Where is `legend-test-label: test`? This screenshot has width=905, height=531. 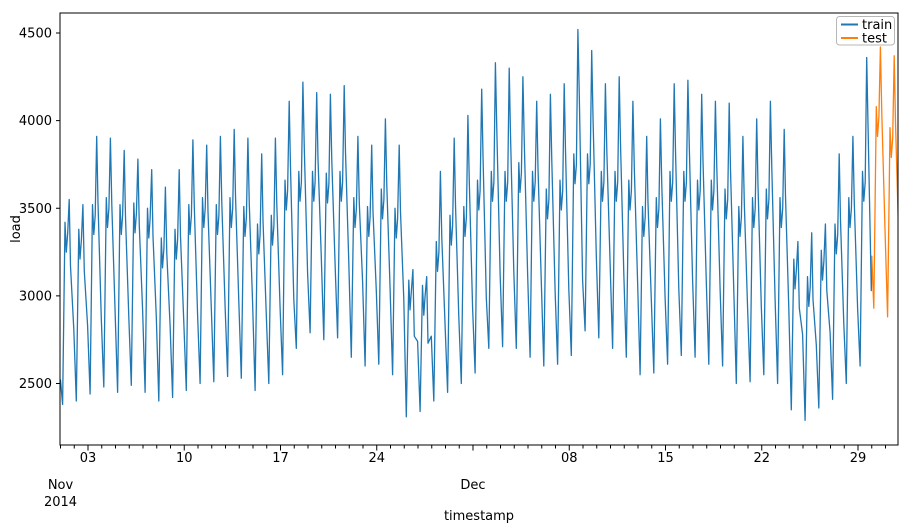
legend-test-label: test is located at coordinates (874, 39).